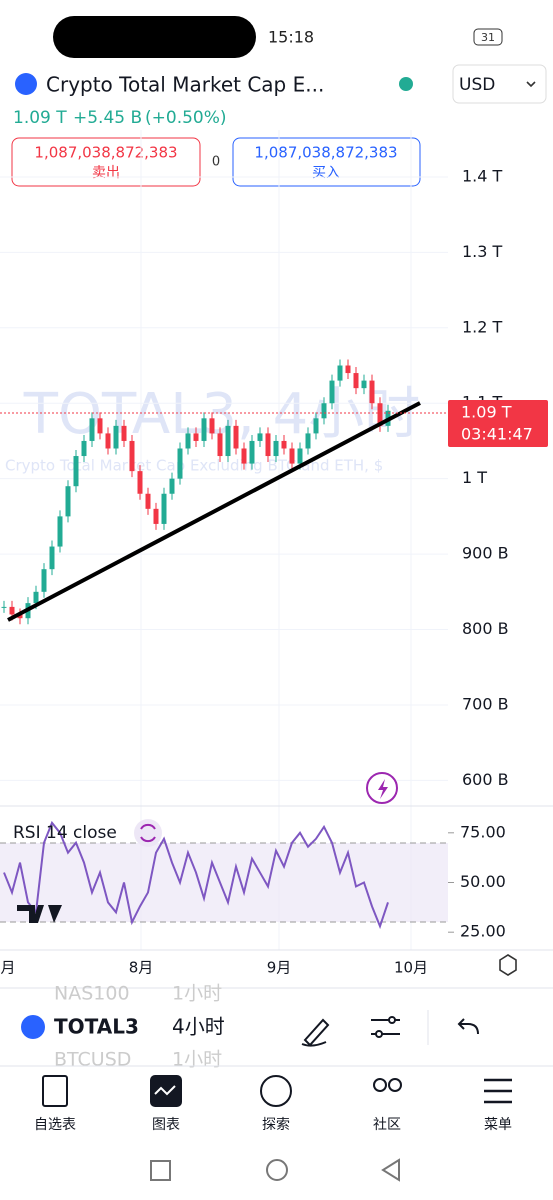 This screenshot has height=1200, width=553. I want to click on trend-line, so click(214, 511).